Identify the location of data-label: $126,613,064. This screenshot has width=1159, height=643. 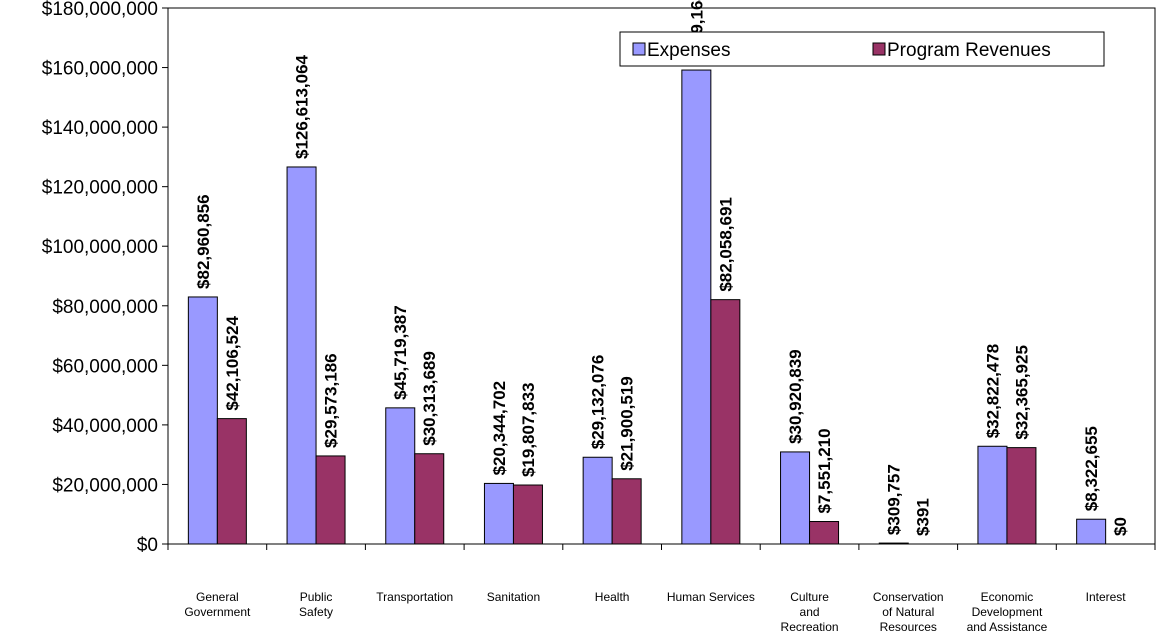
(302, 106).